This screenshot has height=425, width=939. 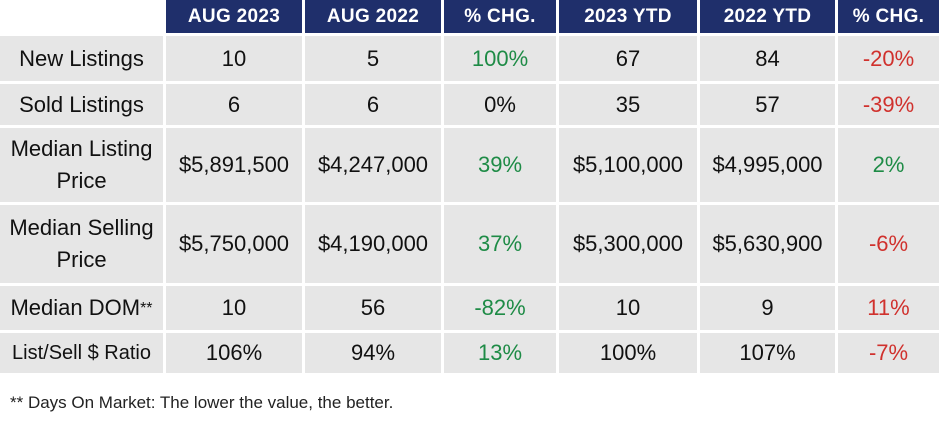 I want to click on table-cell: $5,630,900, so click(x=769, y=245).